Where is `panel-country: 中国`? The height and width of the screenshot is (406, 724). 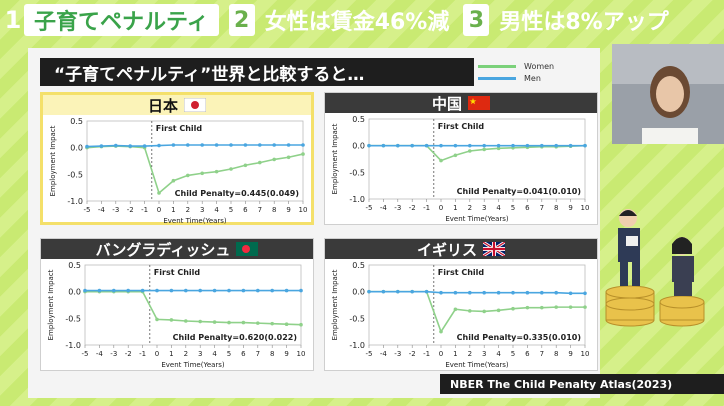
panel-country: 中国 is located at coordinates (446, 103).